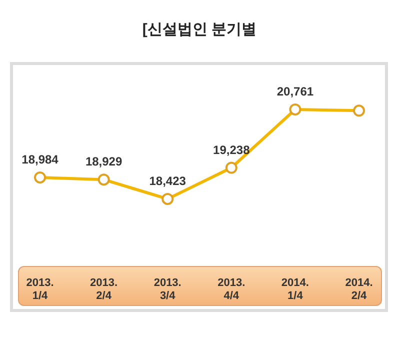 Image resolution: width=399 pixels, height=342 pixels. Describe the element at coordinates (199, 30) in the screenshot. I see `chart-title: [신설법인 분기별` at that location.